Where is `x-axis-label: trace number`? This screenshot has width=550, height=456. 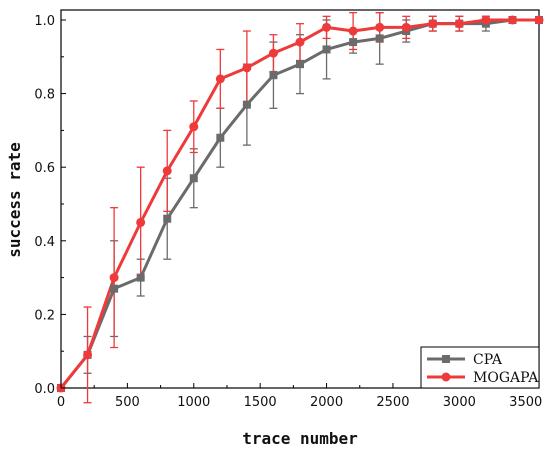
x-axis-label: trace number is located at coordinates (300, 438).